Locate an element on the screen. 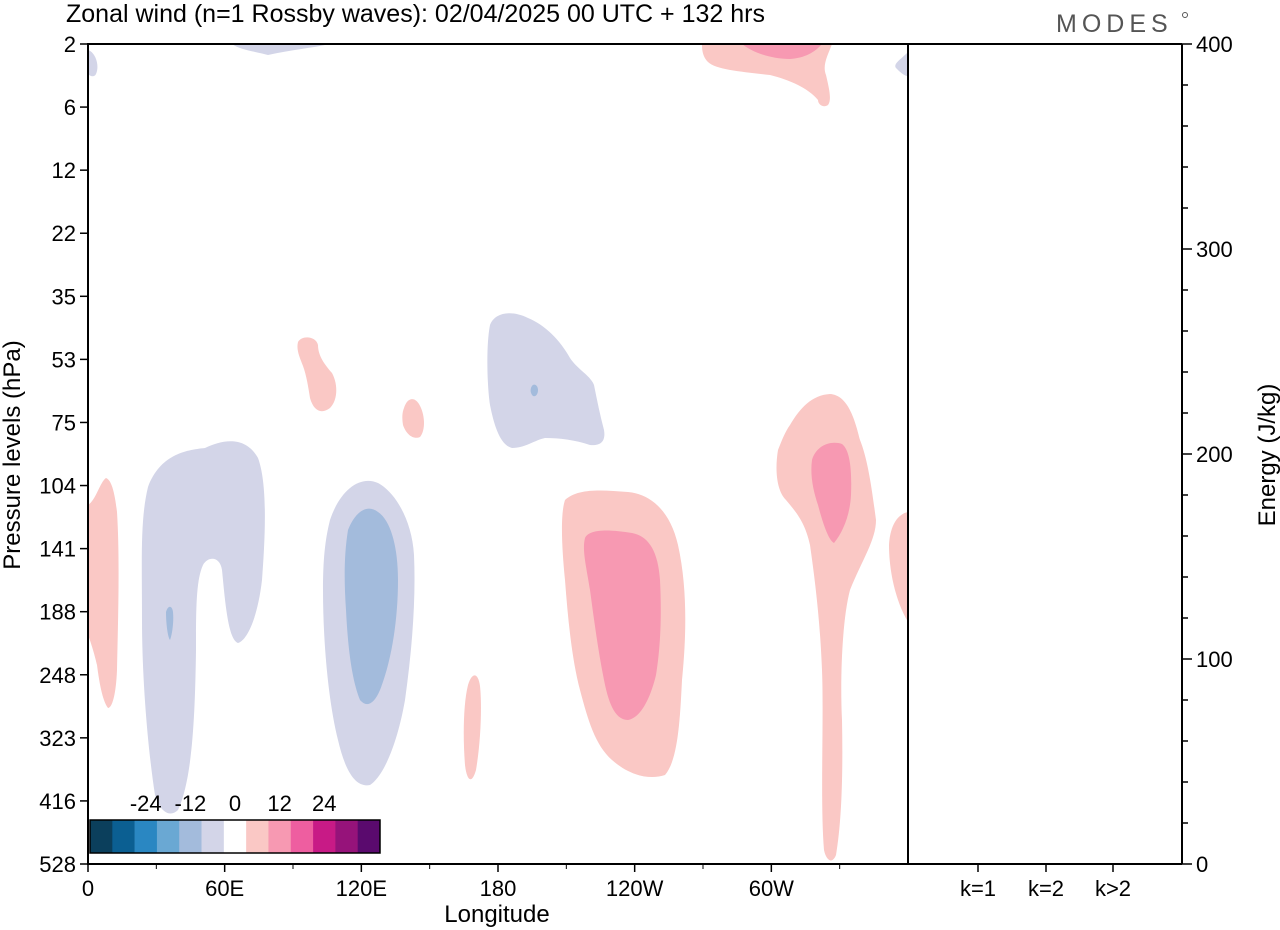 This screenshot has height=930, width=1280. colorbar-label: 24 is located at coordinates (324, 803).